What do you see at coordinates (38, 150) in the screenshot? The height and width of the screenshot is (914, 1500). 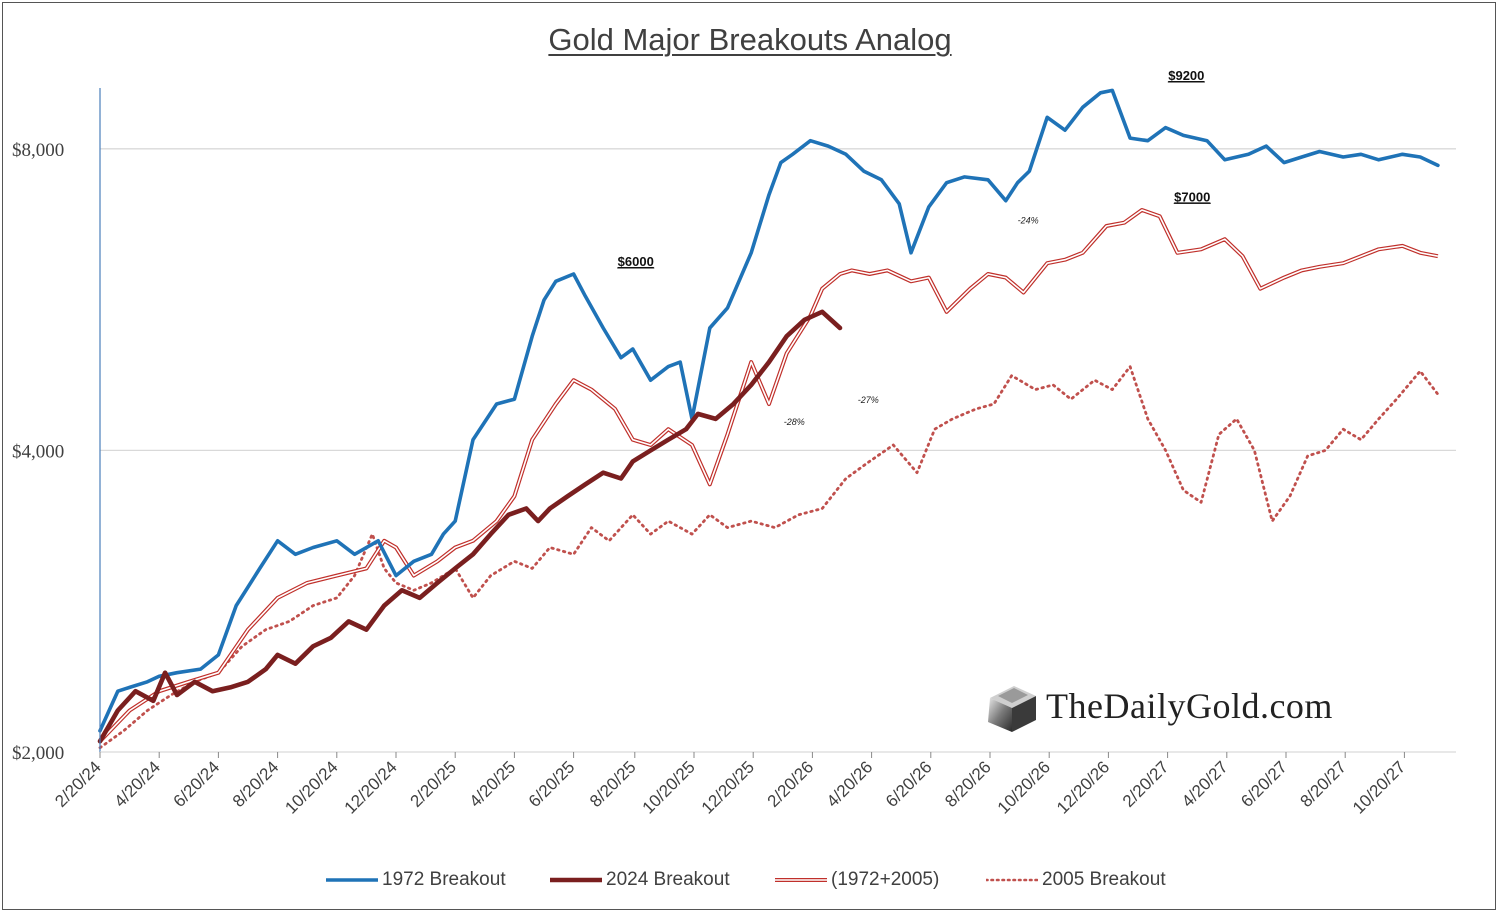 I see `y-tick-label: $8,000` at bounding box center [38, 150].